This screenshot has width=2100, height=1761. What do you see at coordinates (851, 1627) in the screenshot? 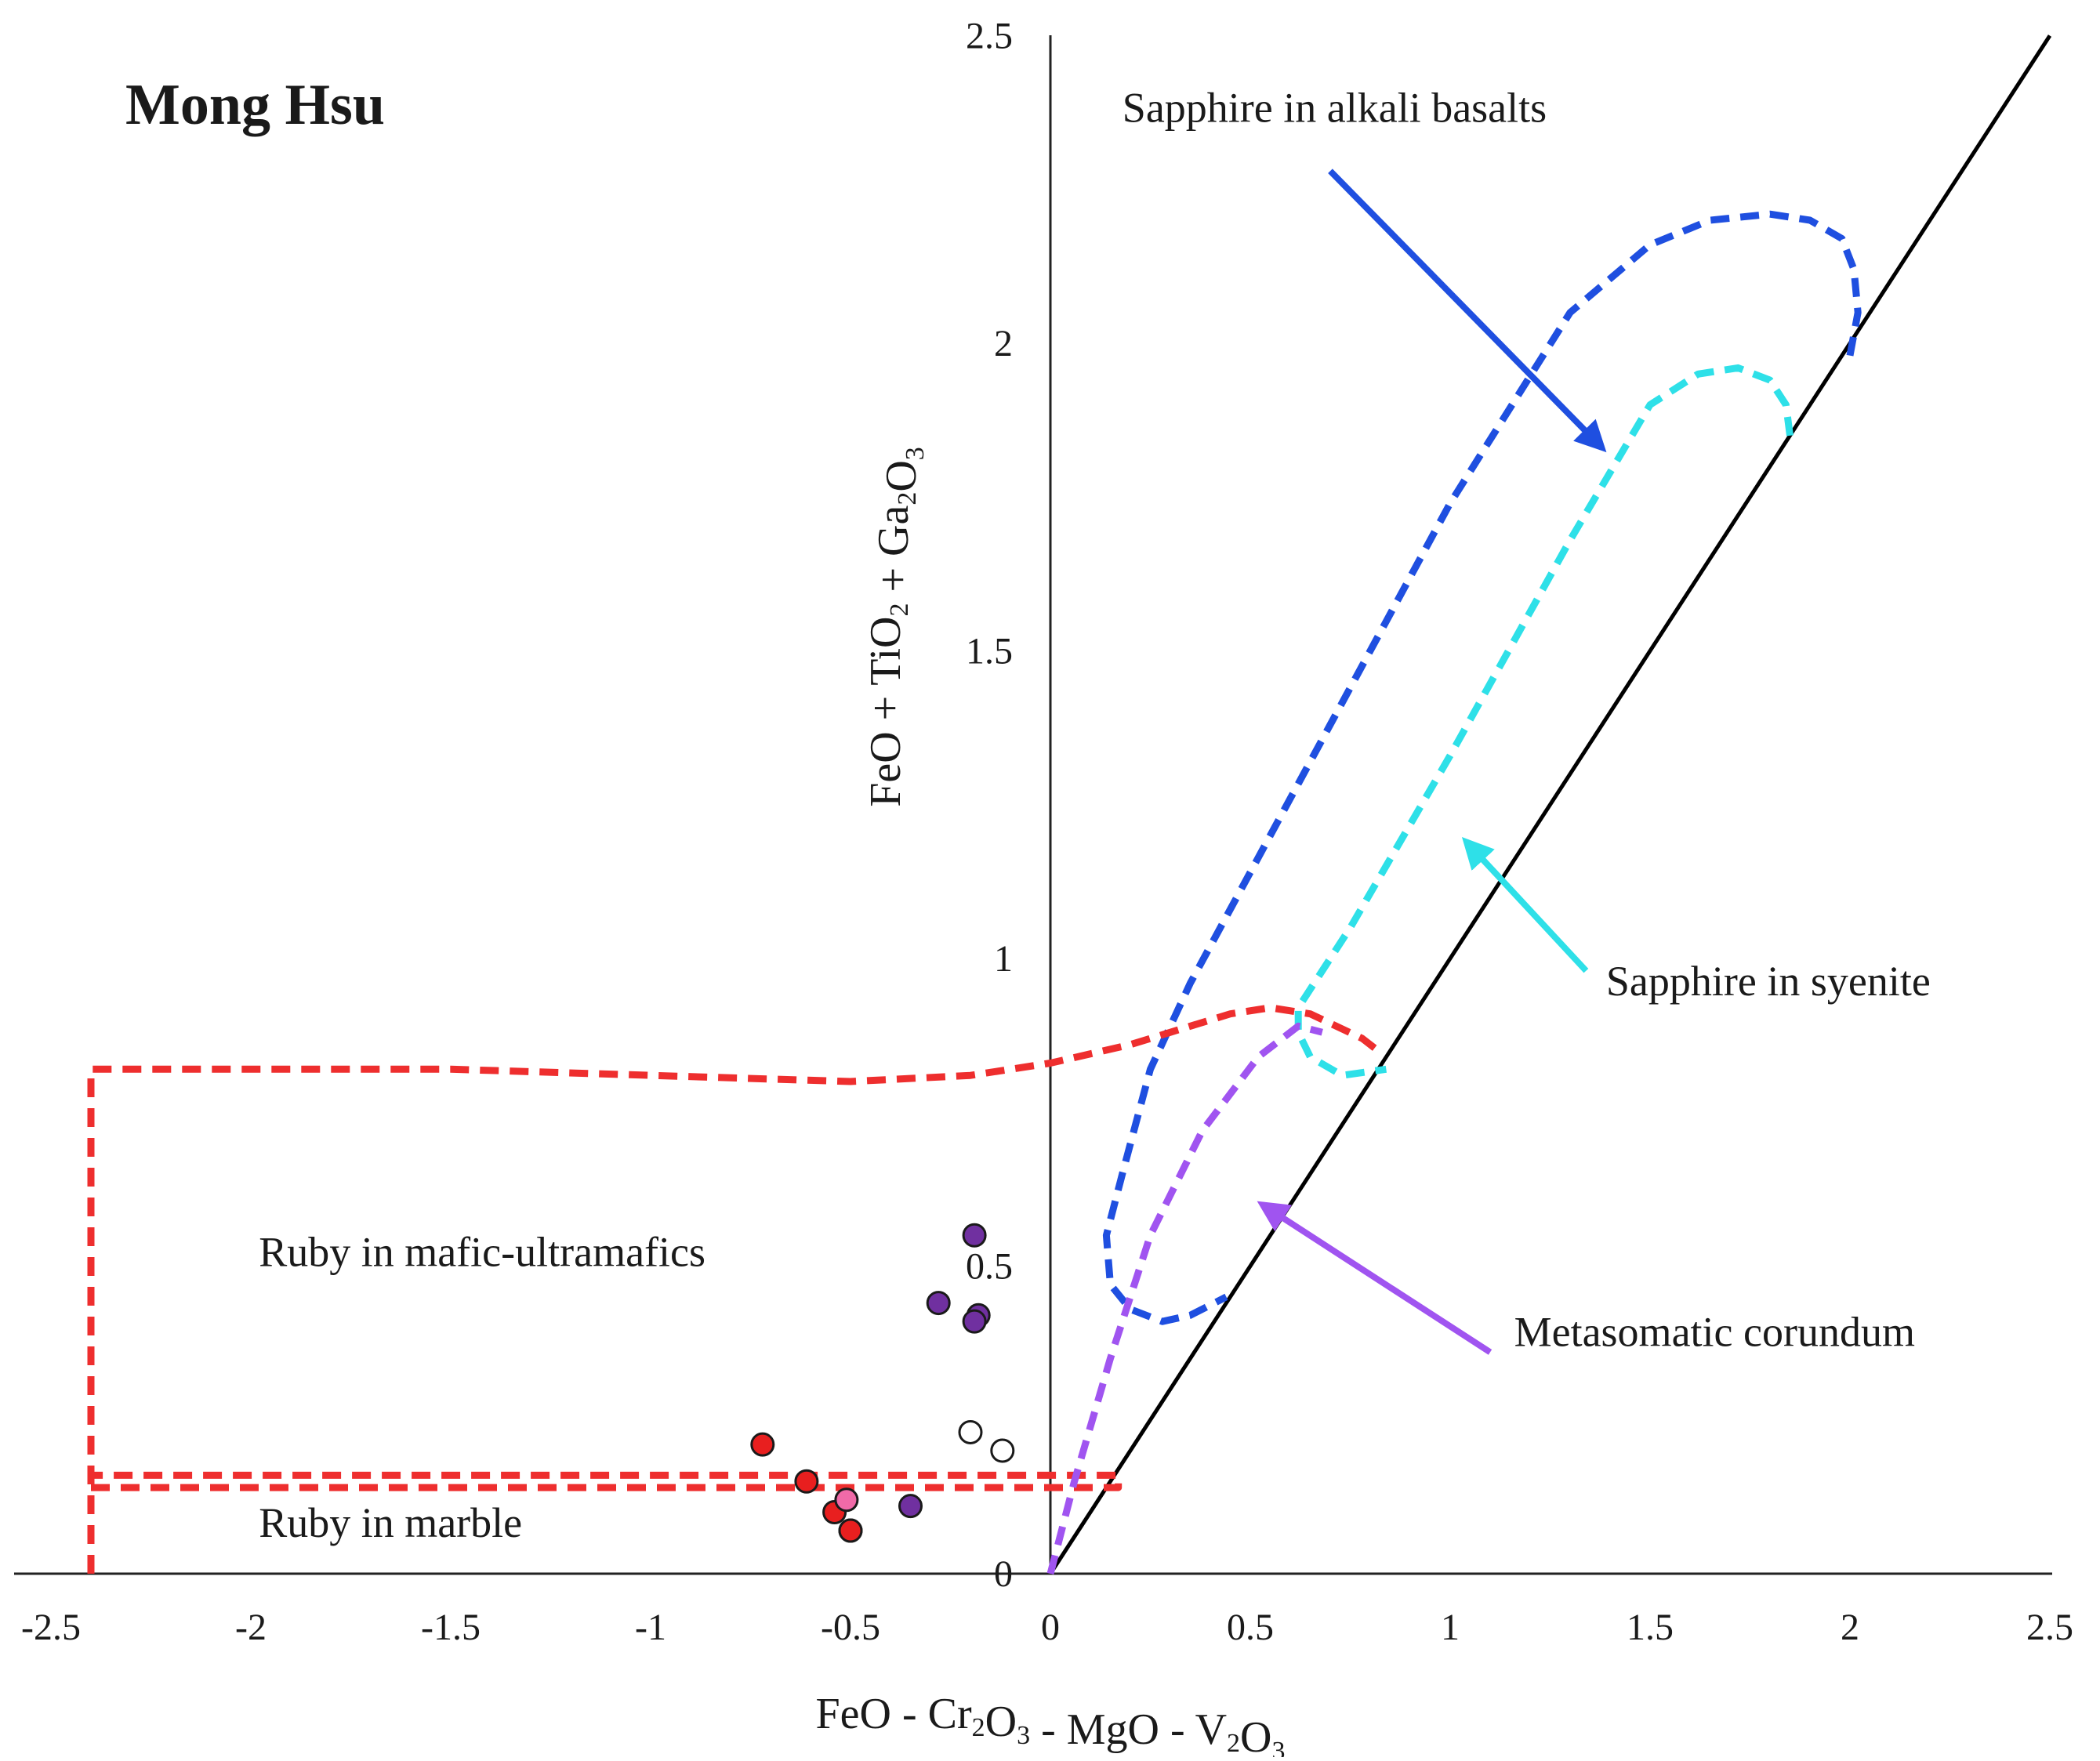
I see `x-tick-label: -0.5` at bounding box center [851, 1627].